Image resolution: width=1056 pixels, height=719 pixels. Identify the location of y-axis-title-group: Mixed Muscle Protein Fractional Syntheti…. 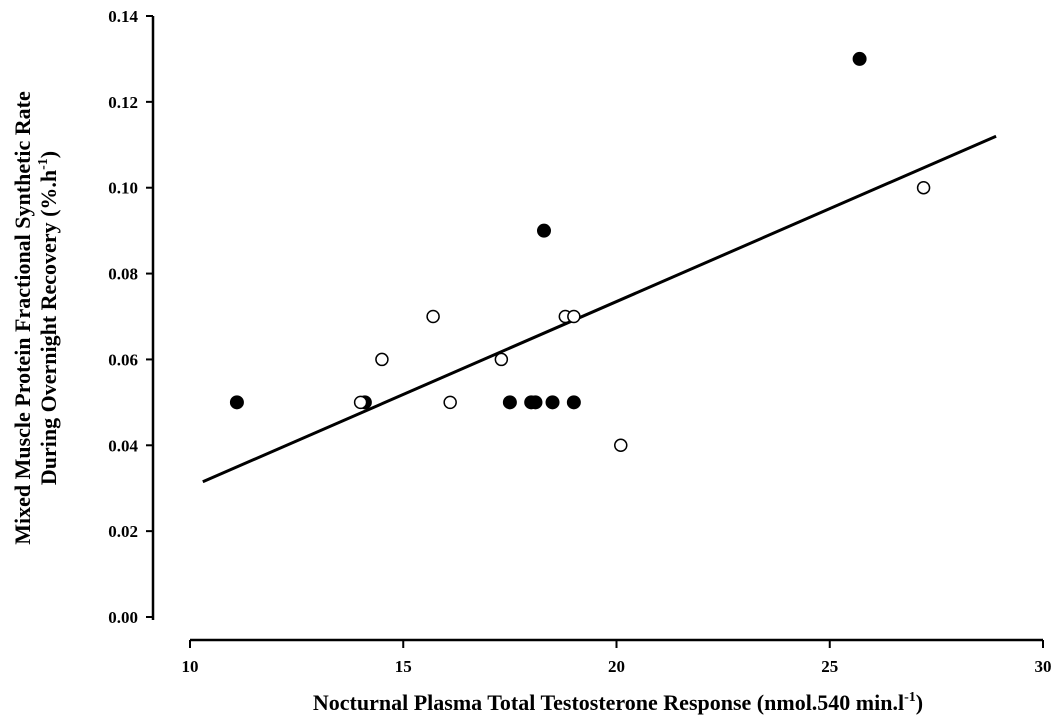
(35, 318).